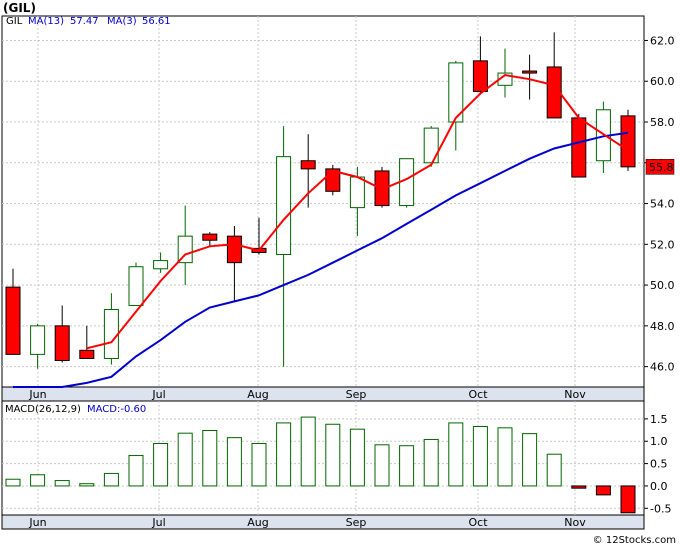  I want to click on legend-ma3-label: MA(3), so click(122, 21).